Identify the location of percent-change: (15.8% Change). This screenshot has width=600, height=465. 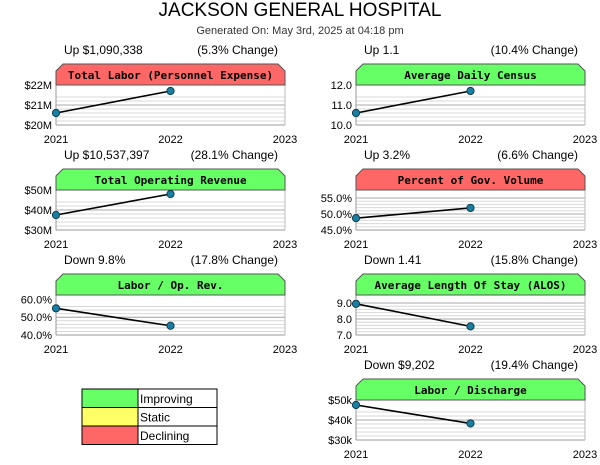
(534, 260).